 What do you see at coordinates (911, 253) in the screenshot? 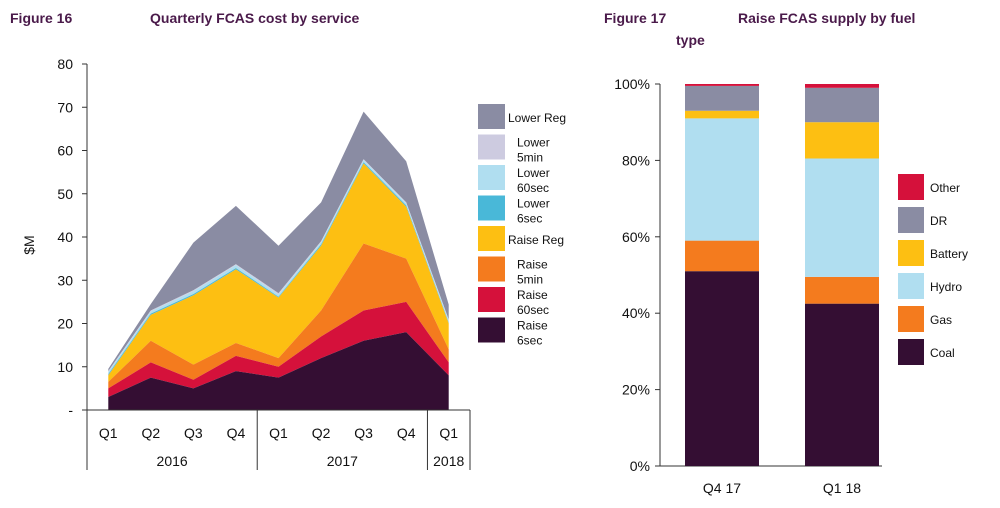
I see `legend-swatch-battery` at bounding box center [911, 253].